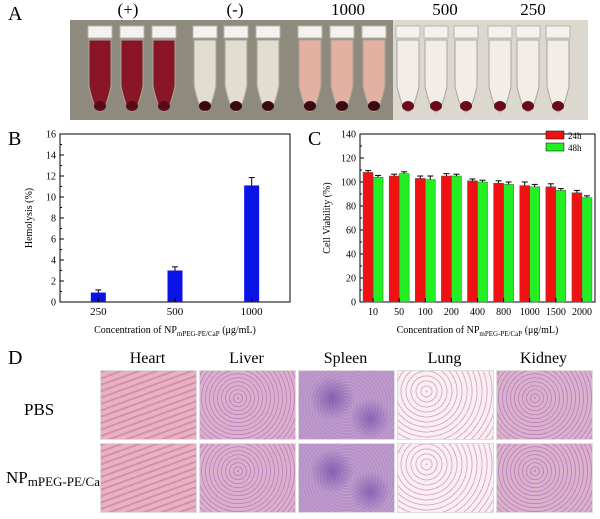  I want to click on row-label-np-sub: mPEG-PE/CaP, so click(67, 481).